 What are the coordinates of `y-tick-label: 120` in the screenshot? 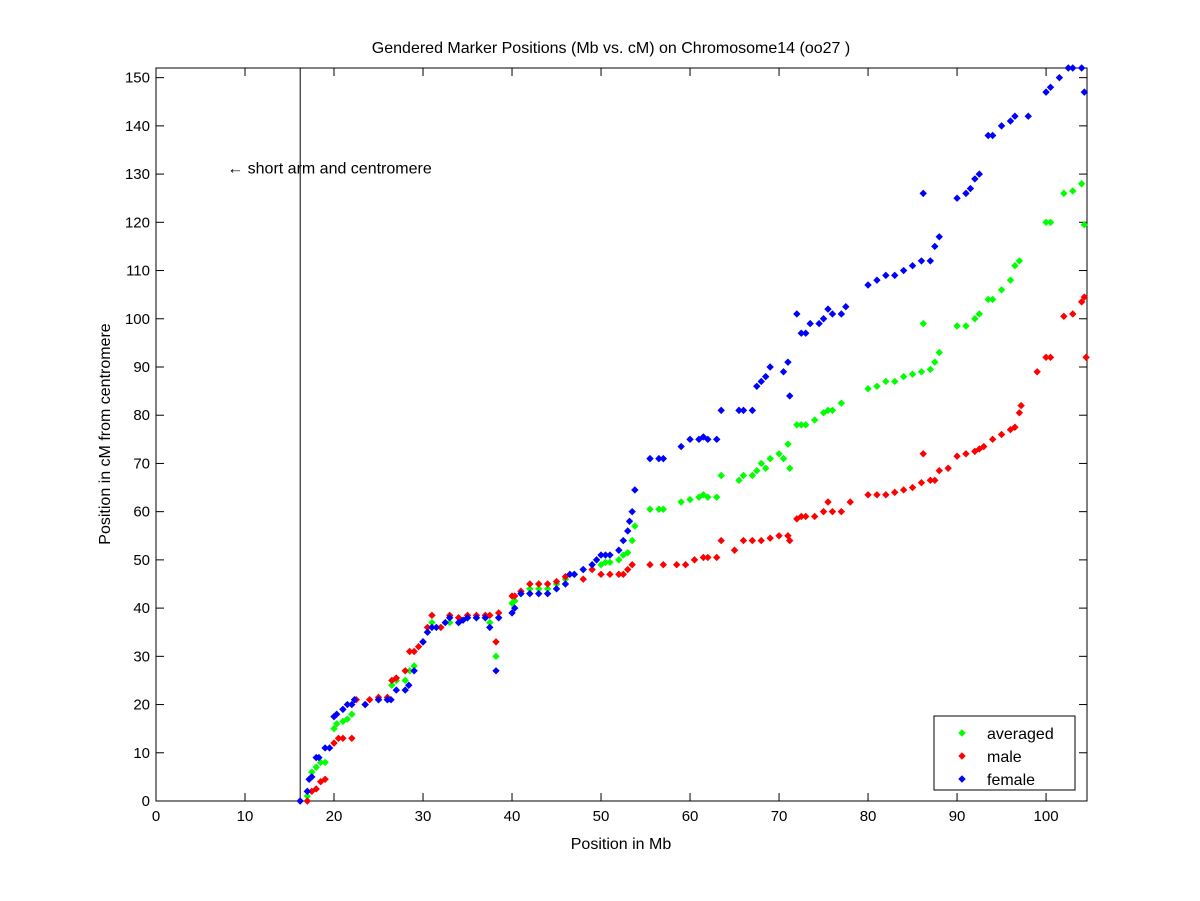 It's located at (137, 222).